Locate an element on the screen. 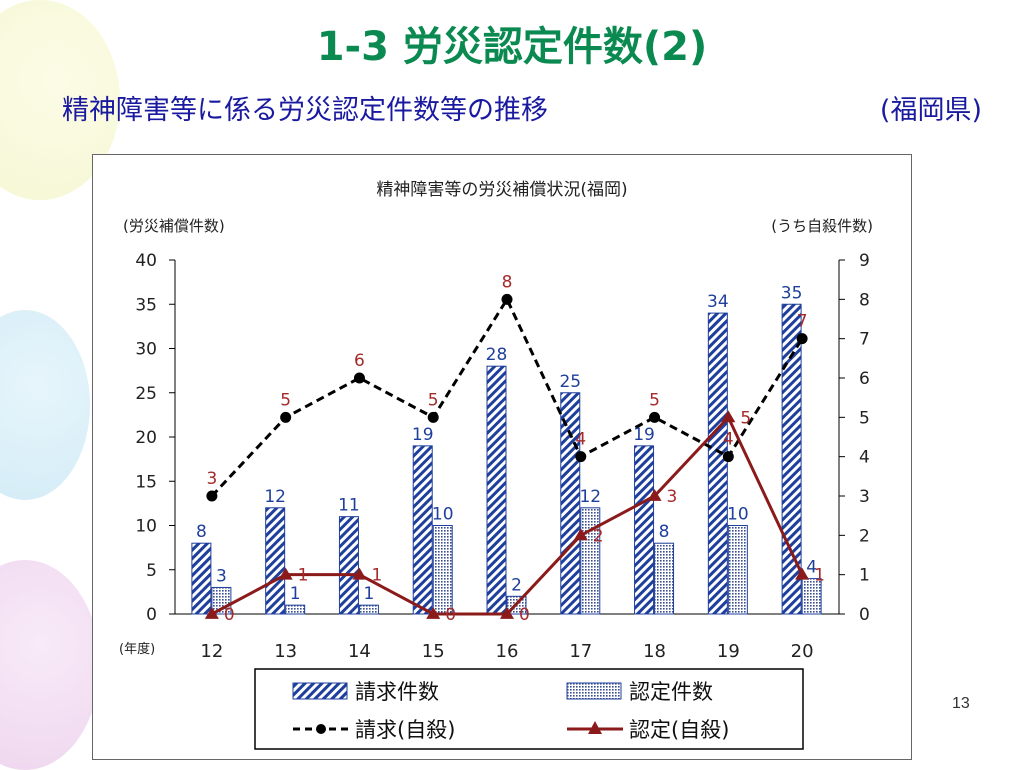 Image resolution: width=1024 pixels, height=770 pixels. x-tick-label: 15 is located at coordinates (433, 651).